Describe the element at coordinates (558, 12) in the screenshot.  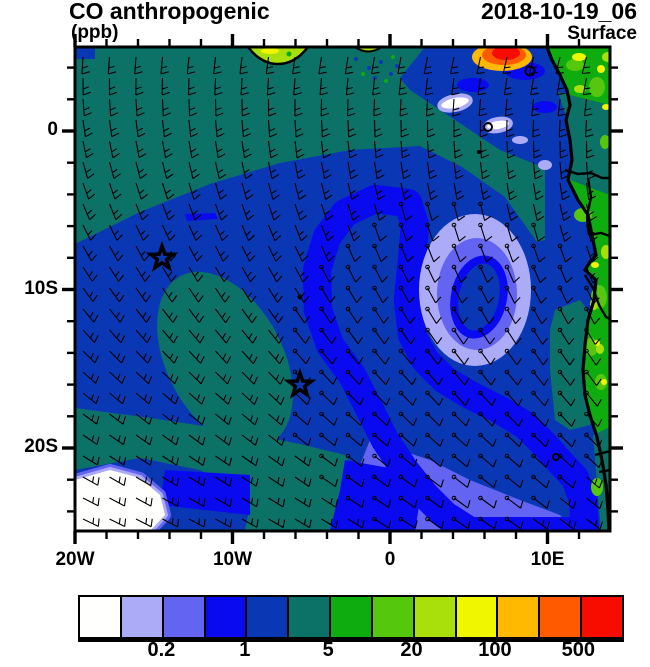
I see `valid-datetime: 2018-10-19_06` at that location.